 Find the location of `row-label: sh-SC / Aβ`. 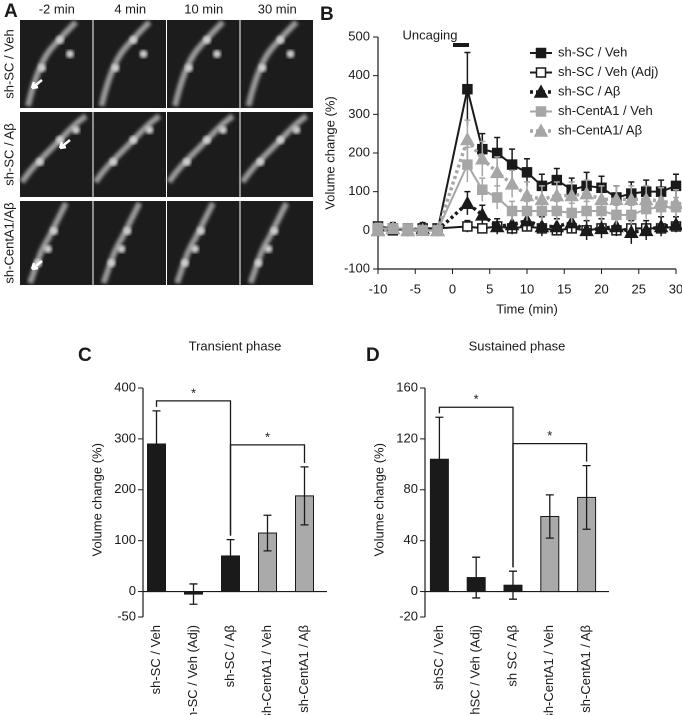

row-label: sh-SC / Aβ is located at coordinates (8, 154).